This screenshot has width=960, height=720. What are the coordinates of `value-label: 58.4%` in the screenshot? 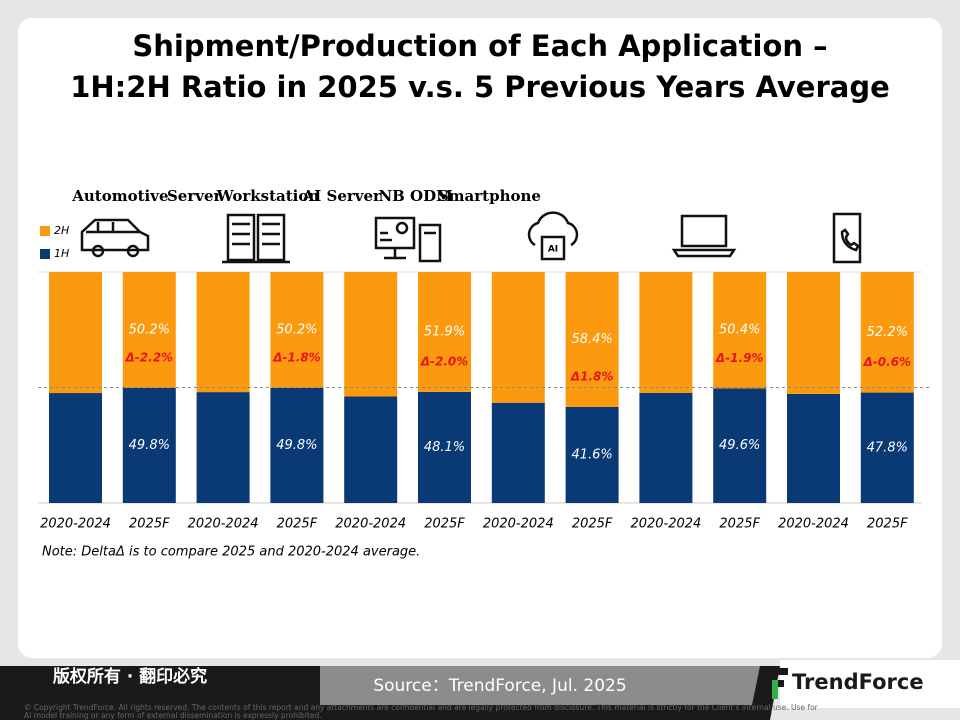 It's located at (591, 339).